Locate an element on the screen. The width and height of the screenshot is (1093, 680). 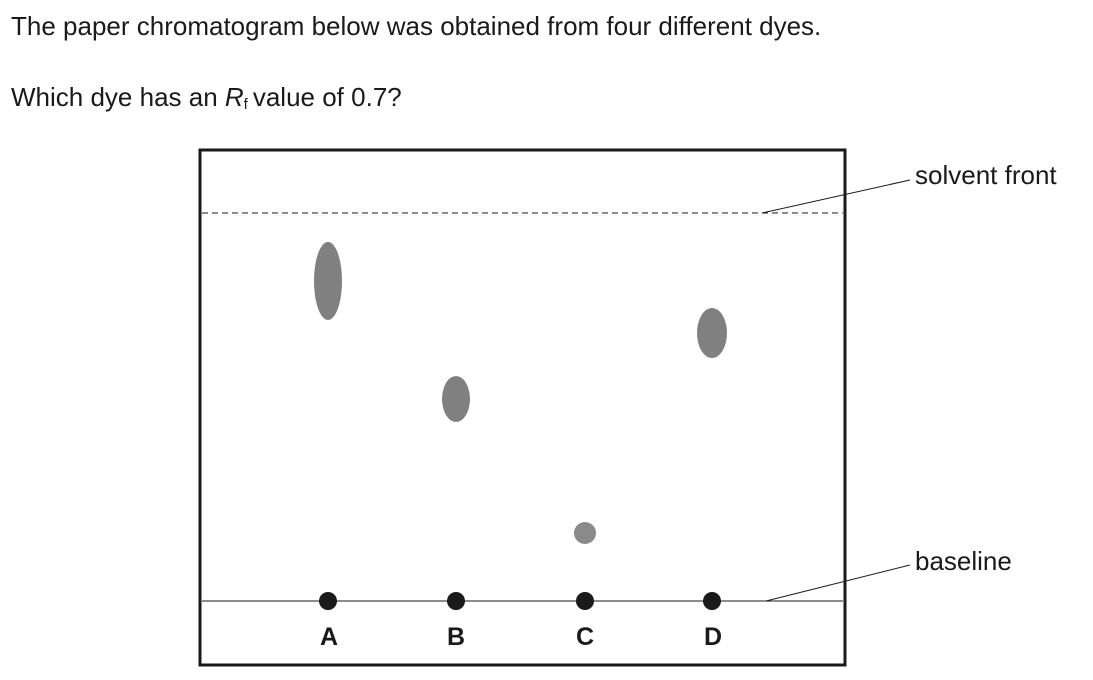
dye-b-spot is located at coordinates (456, 399).